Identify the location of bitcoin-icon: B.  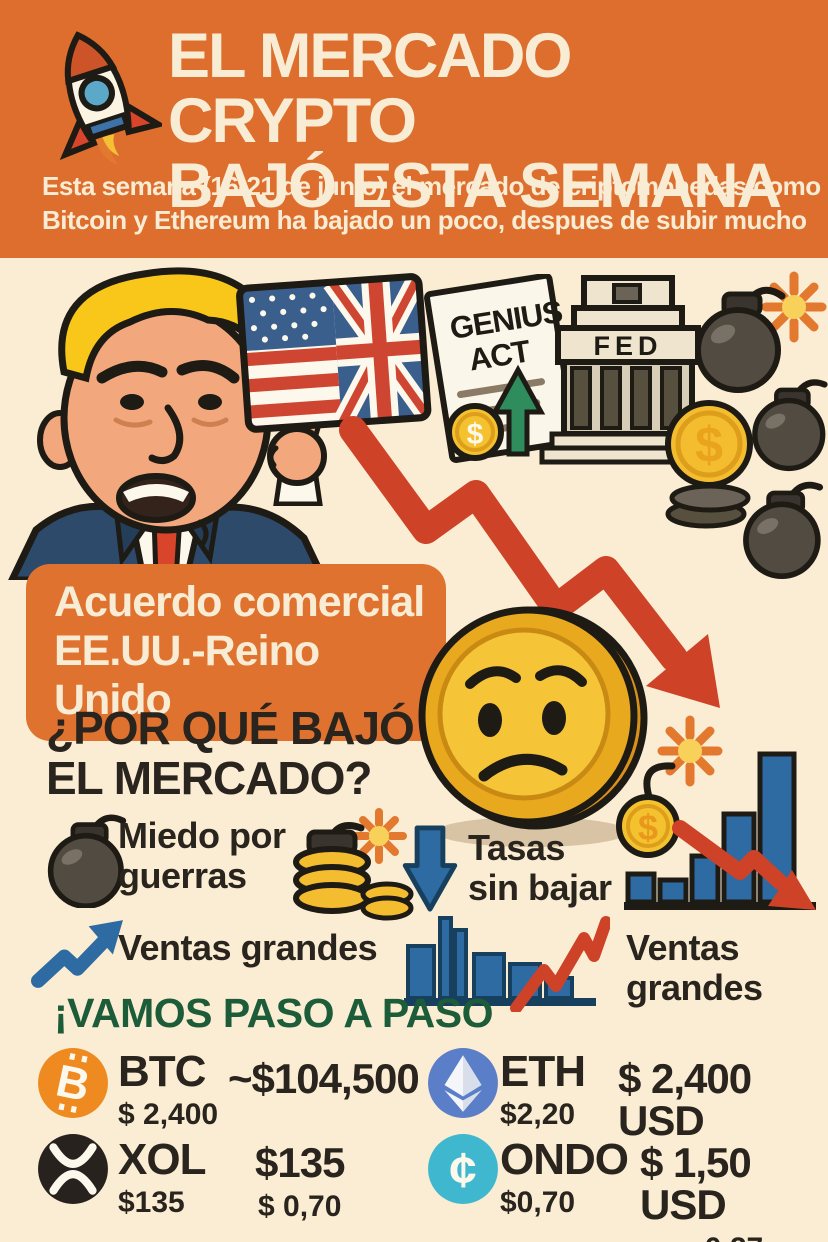
(73, 1083).